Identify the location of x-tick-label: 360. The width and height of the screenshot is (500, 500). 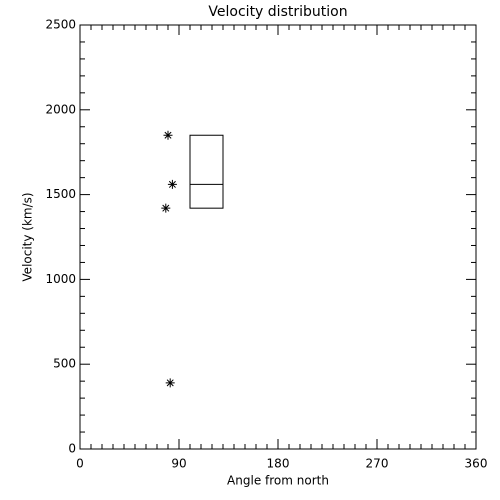
(476, 464).